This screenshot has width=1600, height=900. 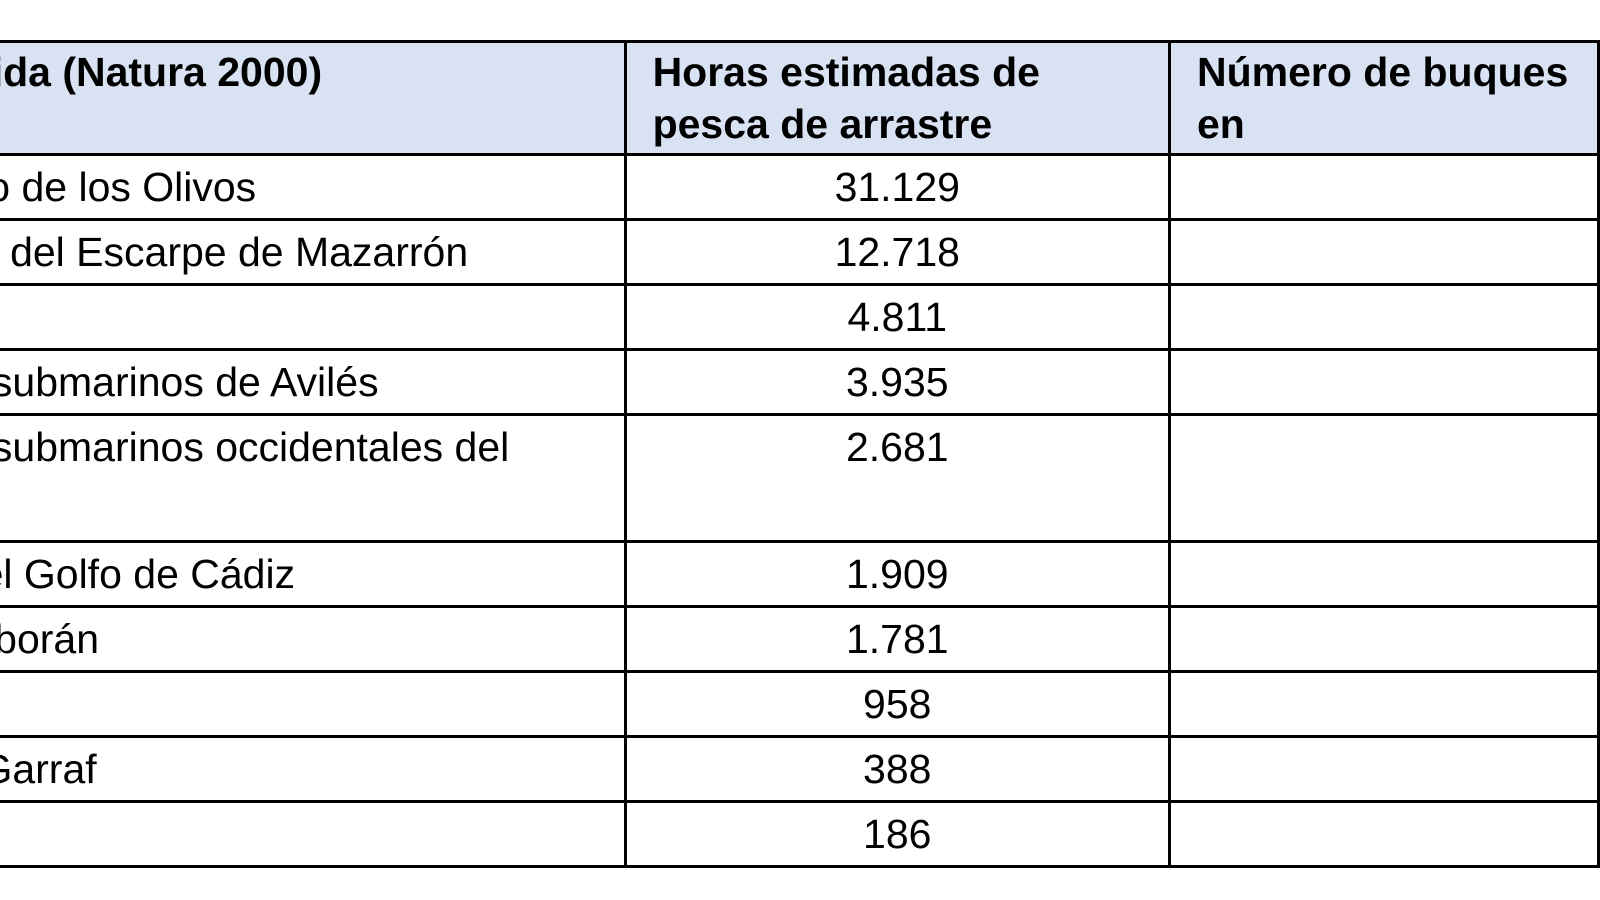 I want to click on trawl-hours: 1.781, so click(x=897, y=639).